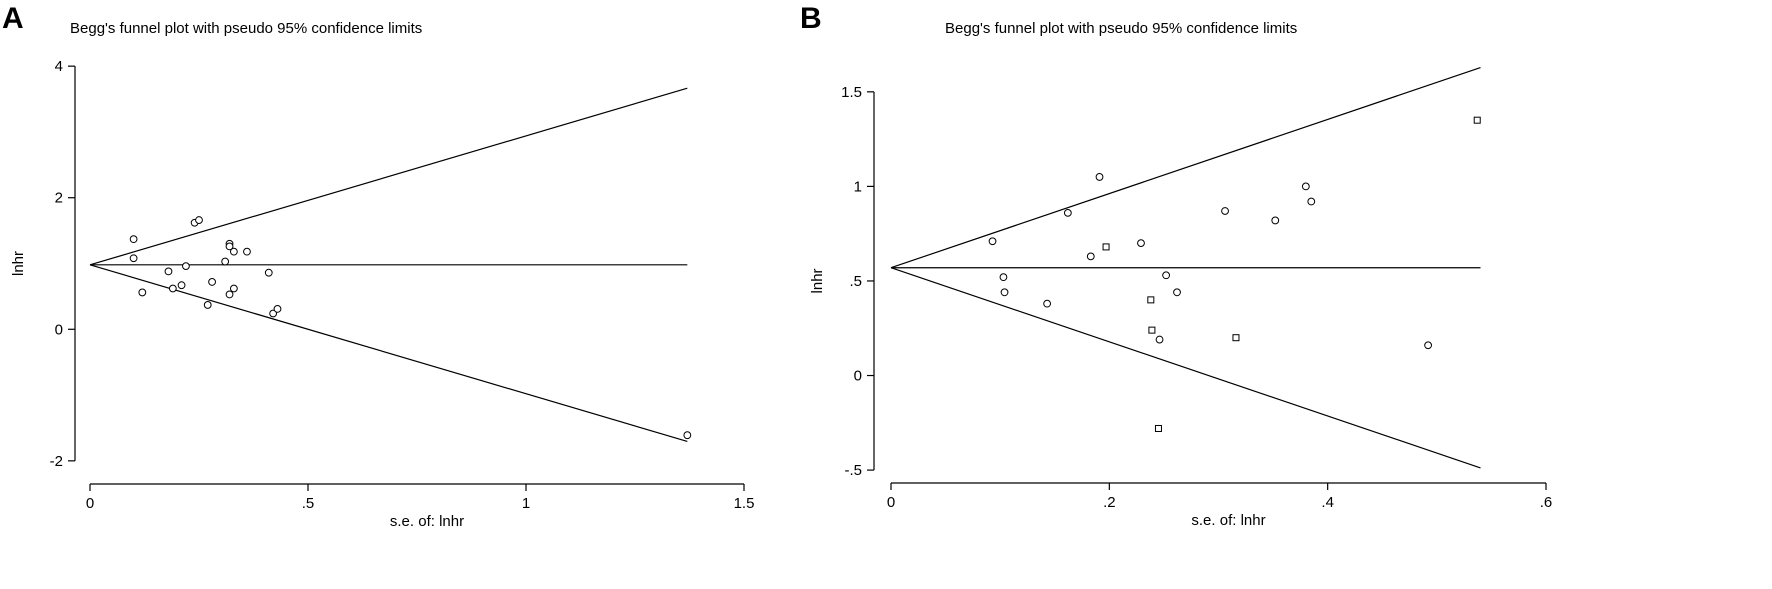 The image size is (1772, 589). What do you see at coordinates (858, 186) in the screenshot?
I see `y-tick-label-b: 1` at bounding box center [858, 186].